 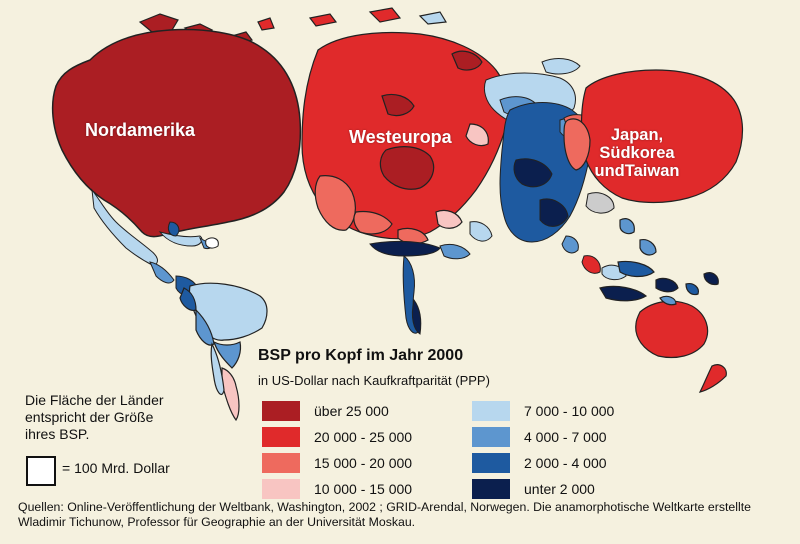 I want to click on legend-item: 20 000 - 25 000, so click(x=337, y=437).